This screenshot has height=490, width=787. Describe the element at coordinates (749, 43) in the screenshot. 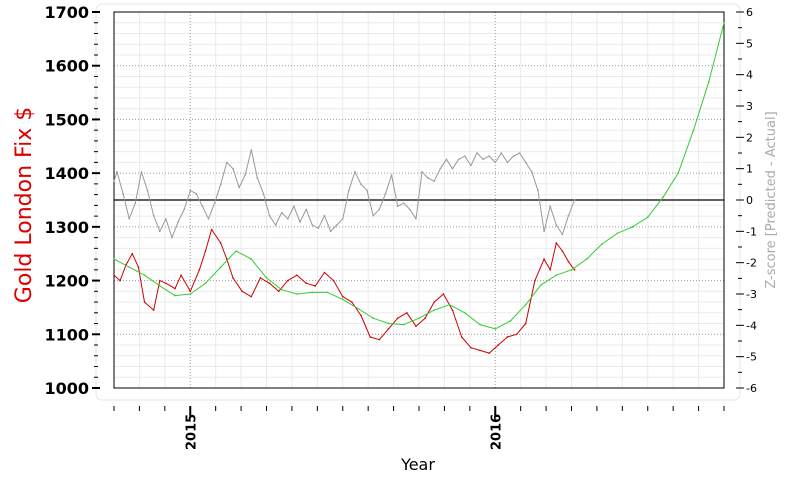

I see `y2-tick-label: 5` at that location.